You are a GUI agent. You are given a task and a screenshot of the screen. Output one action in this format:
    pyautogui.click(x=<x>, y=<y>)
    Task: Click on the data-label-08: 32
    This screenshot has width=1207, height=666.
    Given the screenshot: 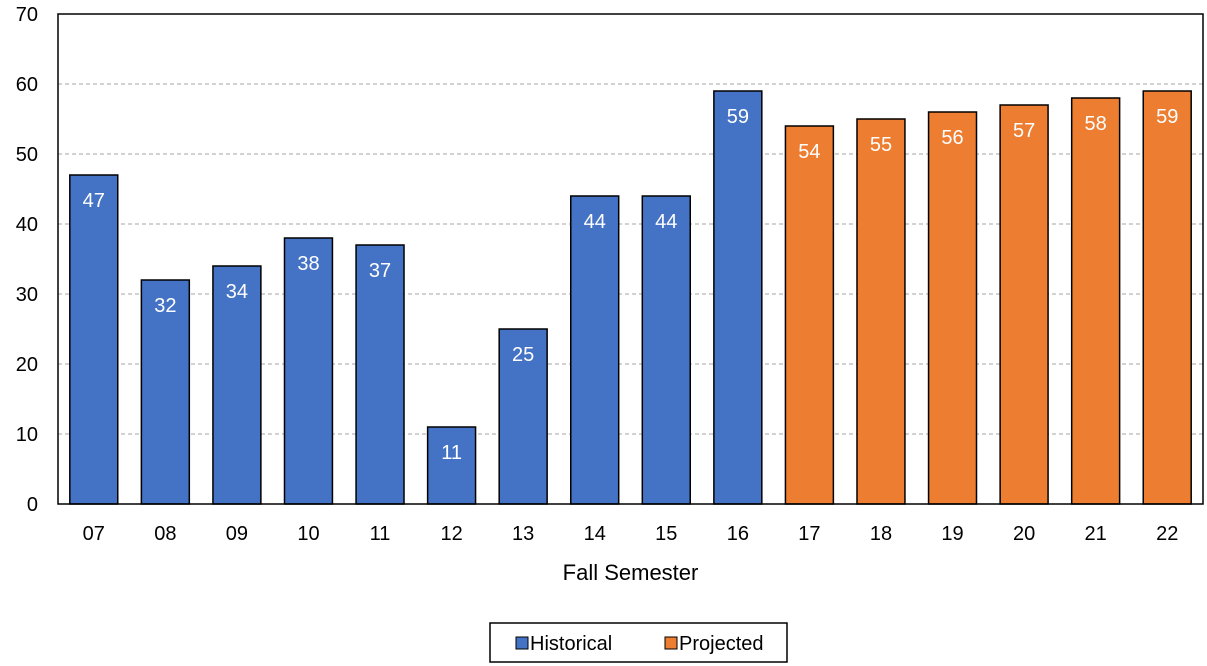 What is the action you would take?
    pyautogui.click(x=165, y=306)
    